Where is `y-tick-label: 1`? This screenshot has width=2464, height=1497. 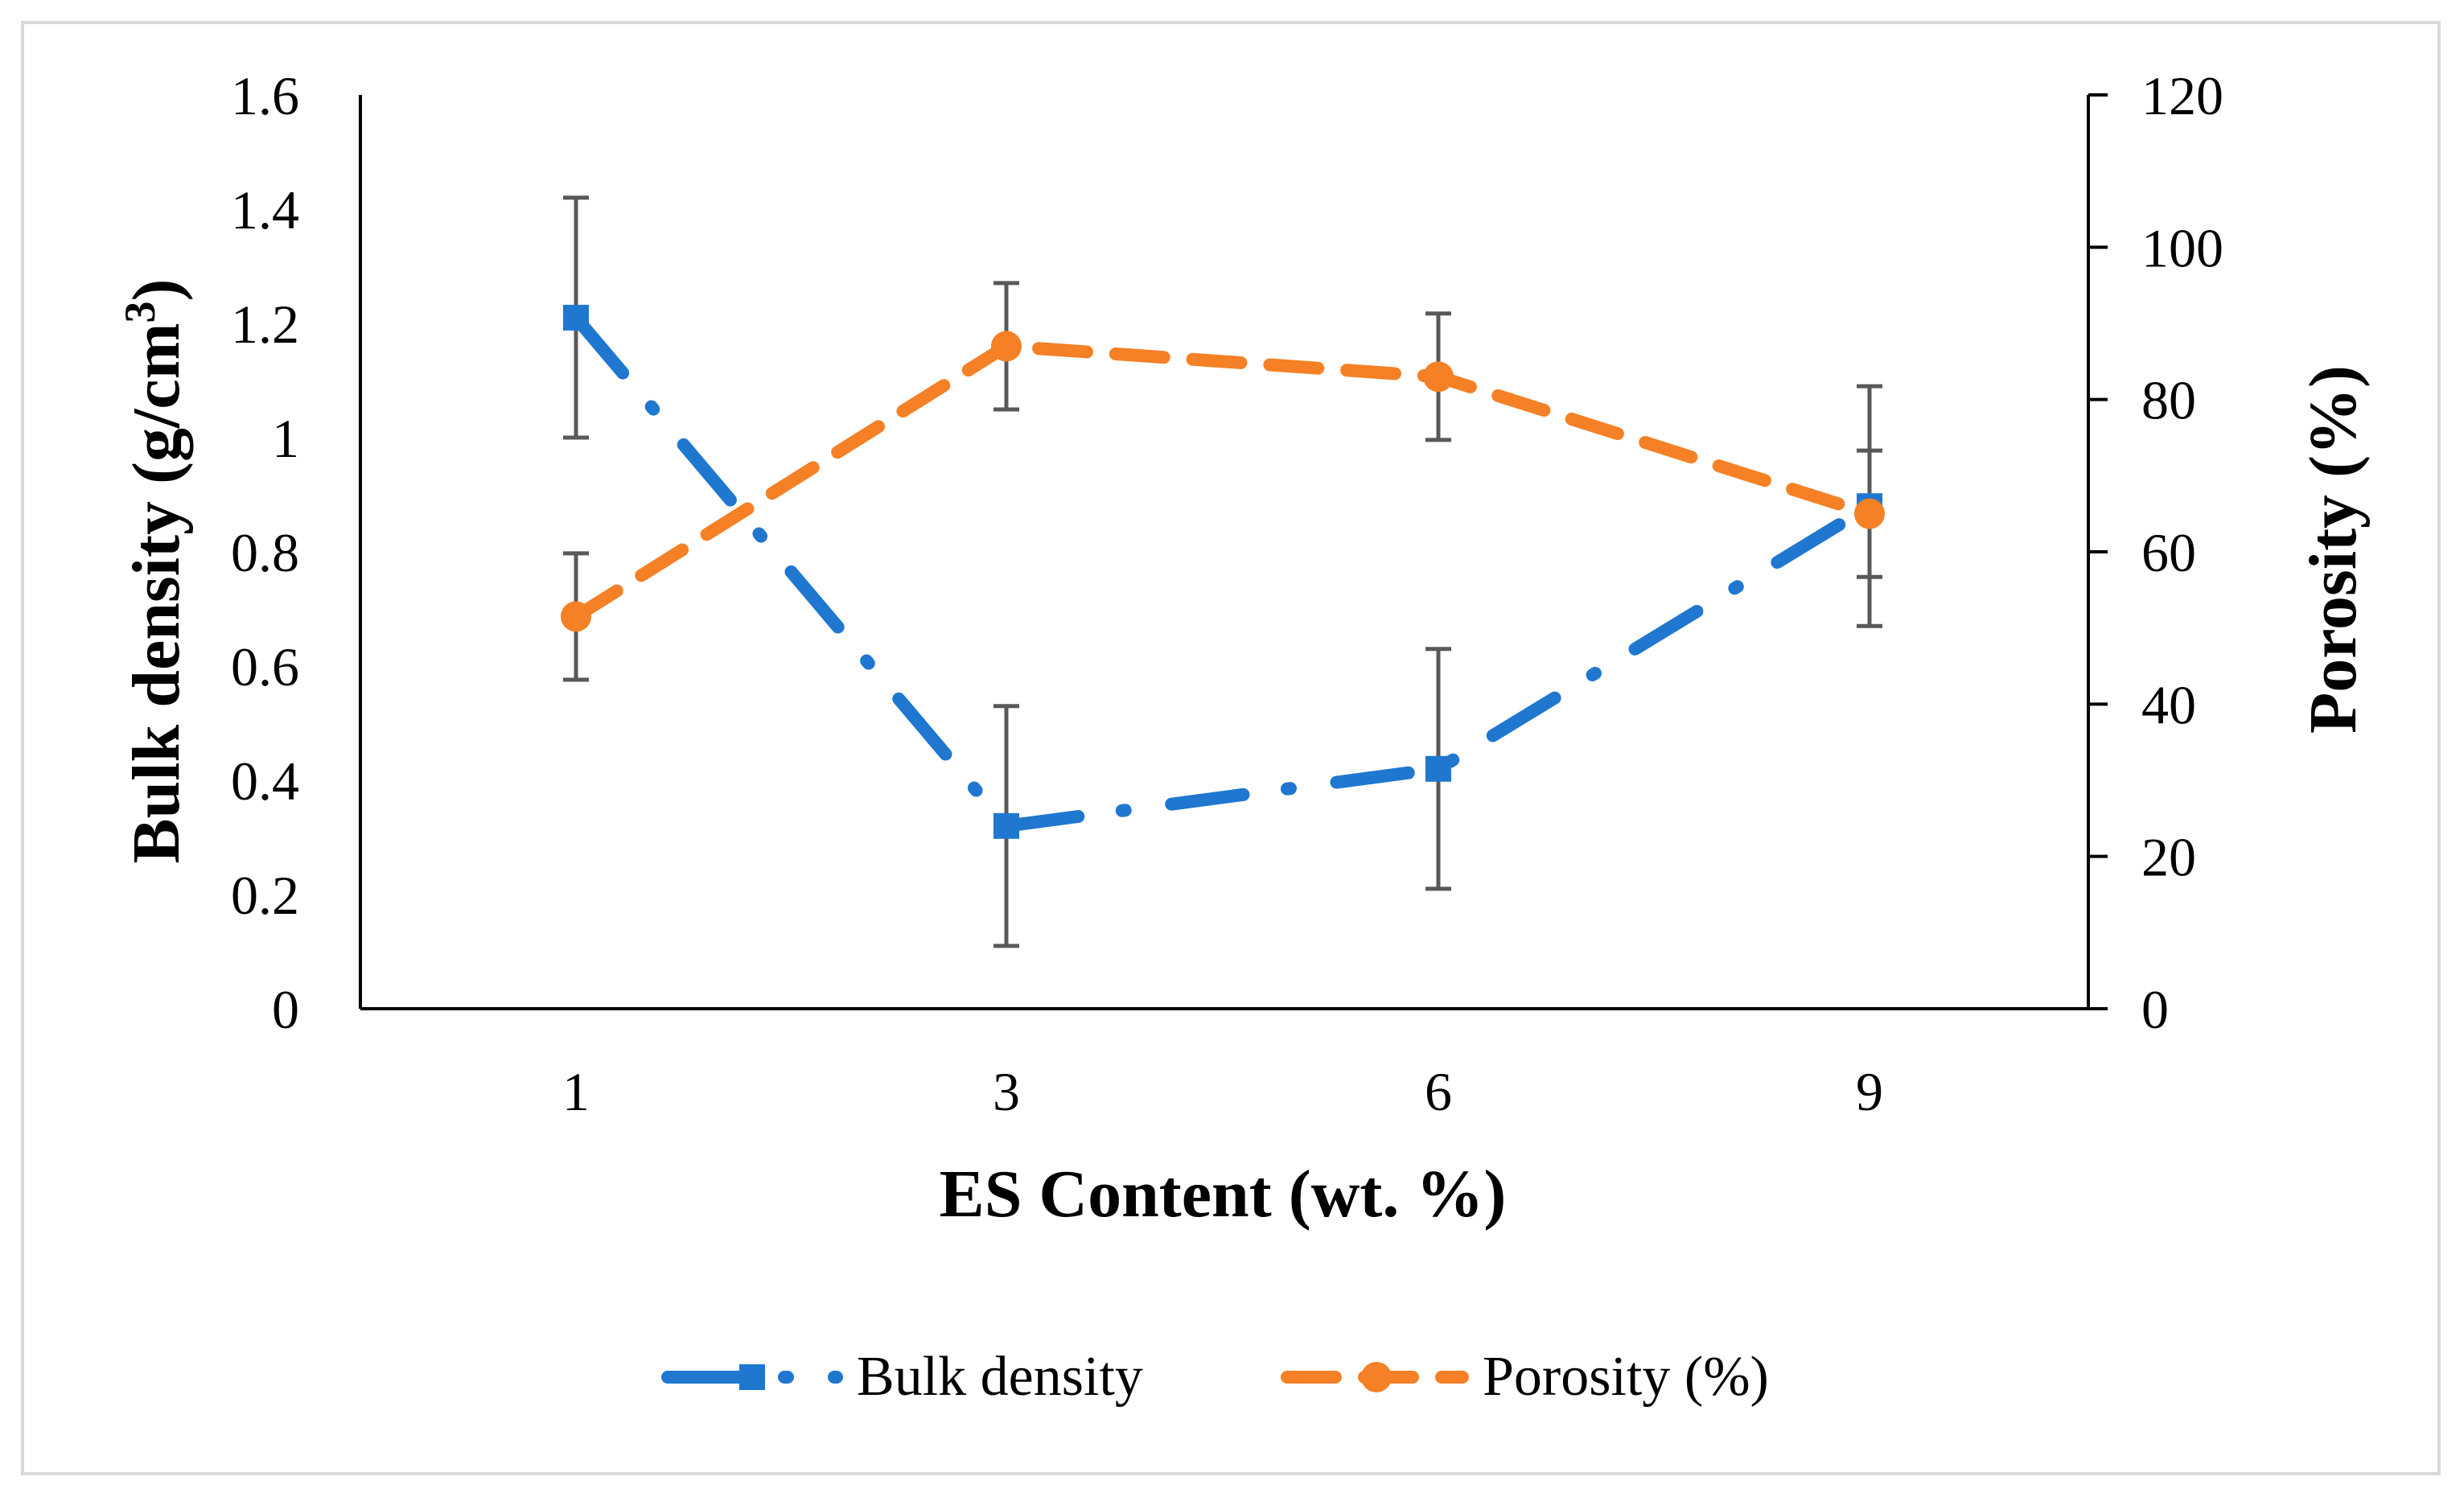 y-tick-label: 1 is located at coordinates (285, 438).